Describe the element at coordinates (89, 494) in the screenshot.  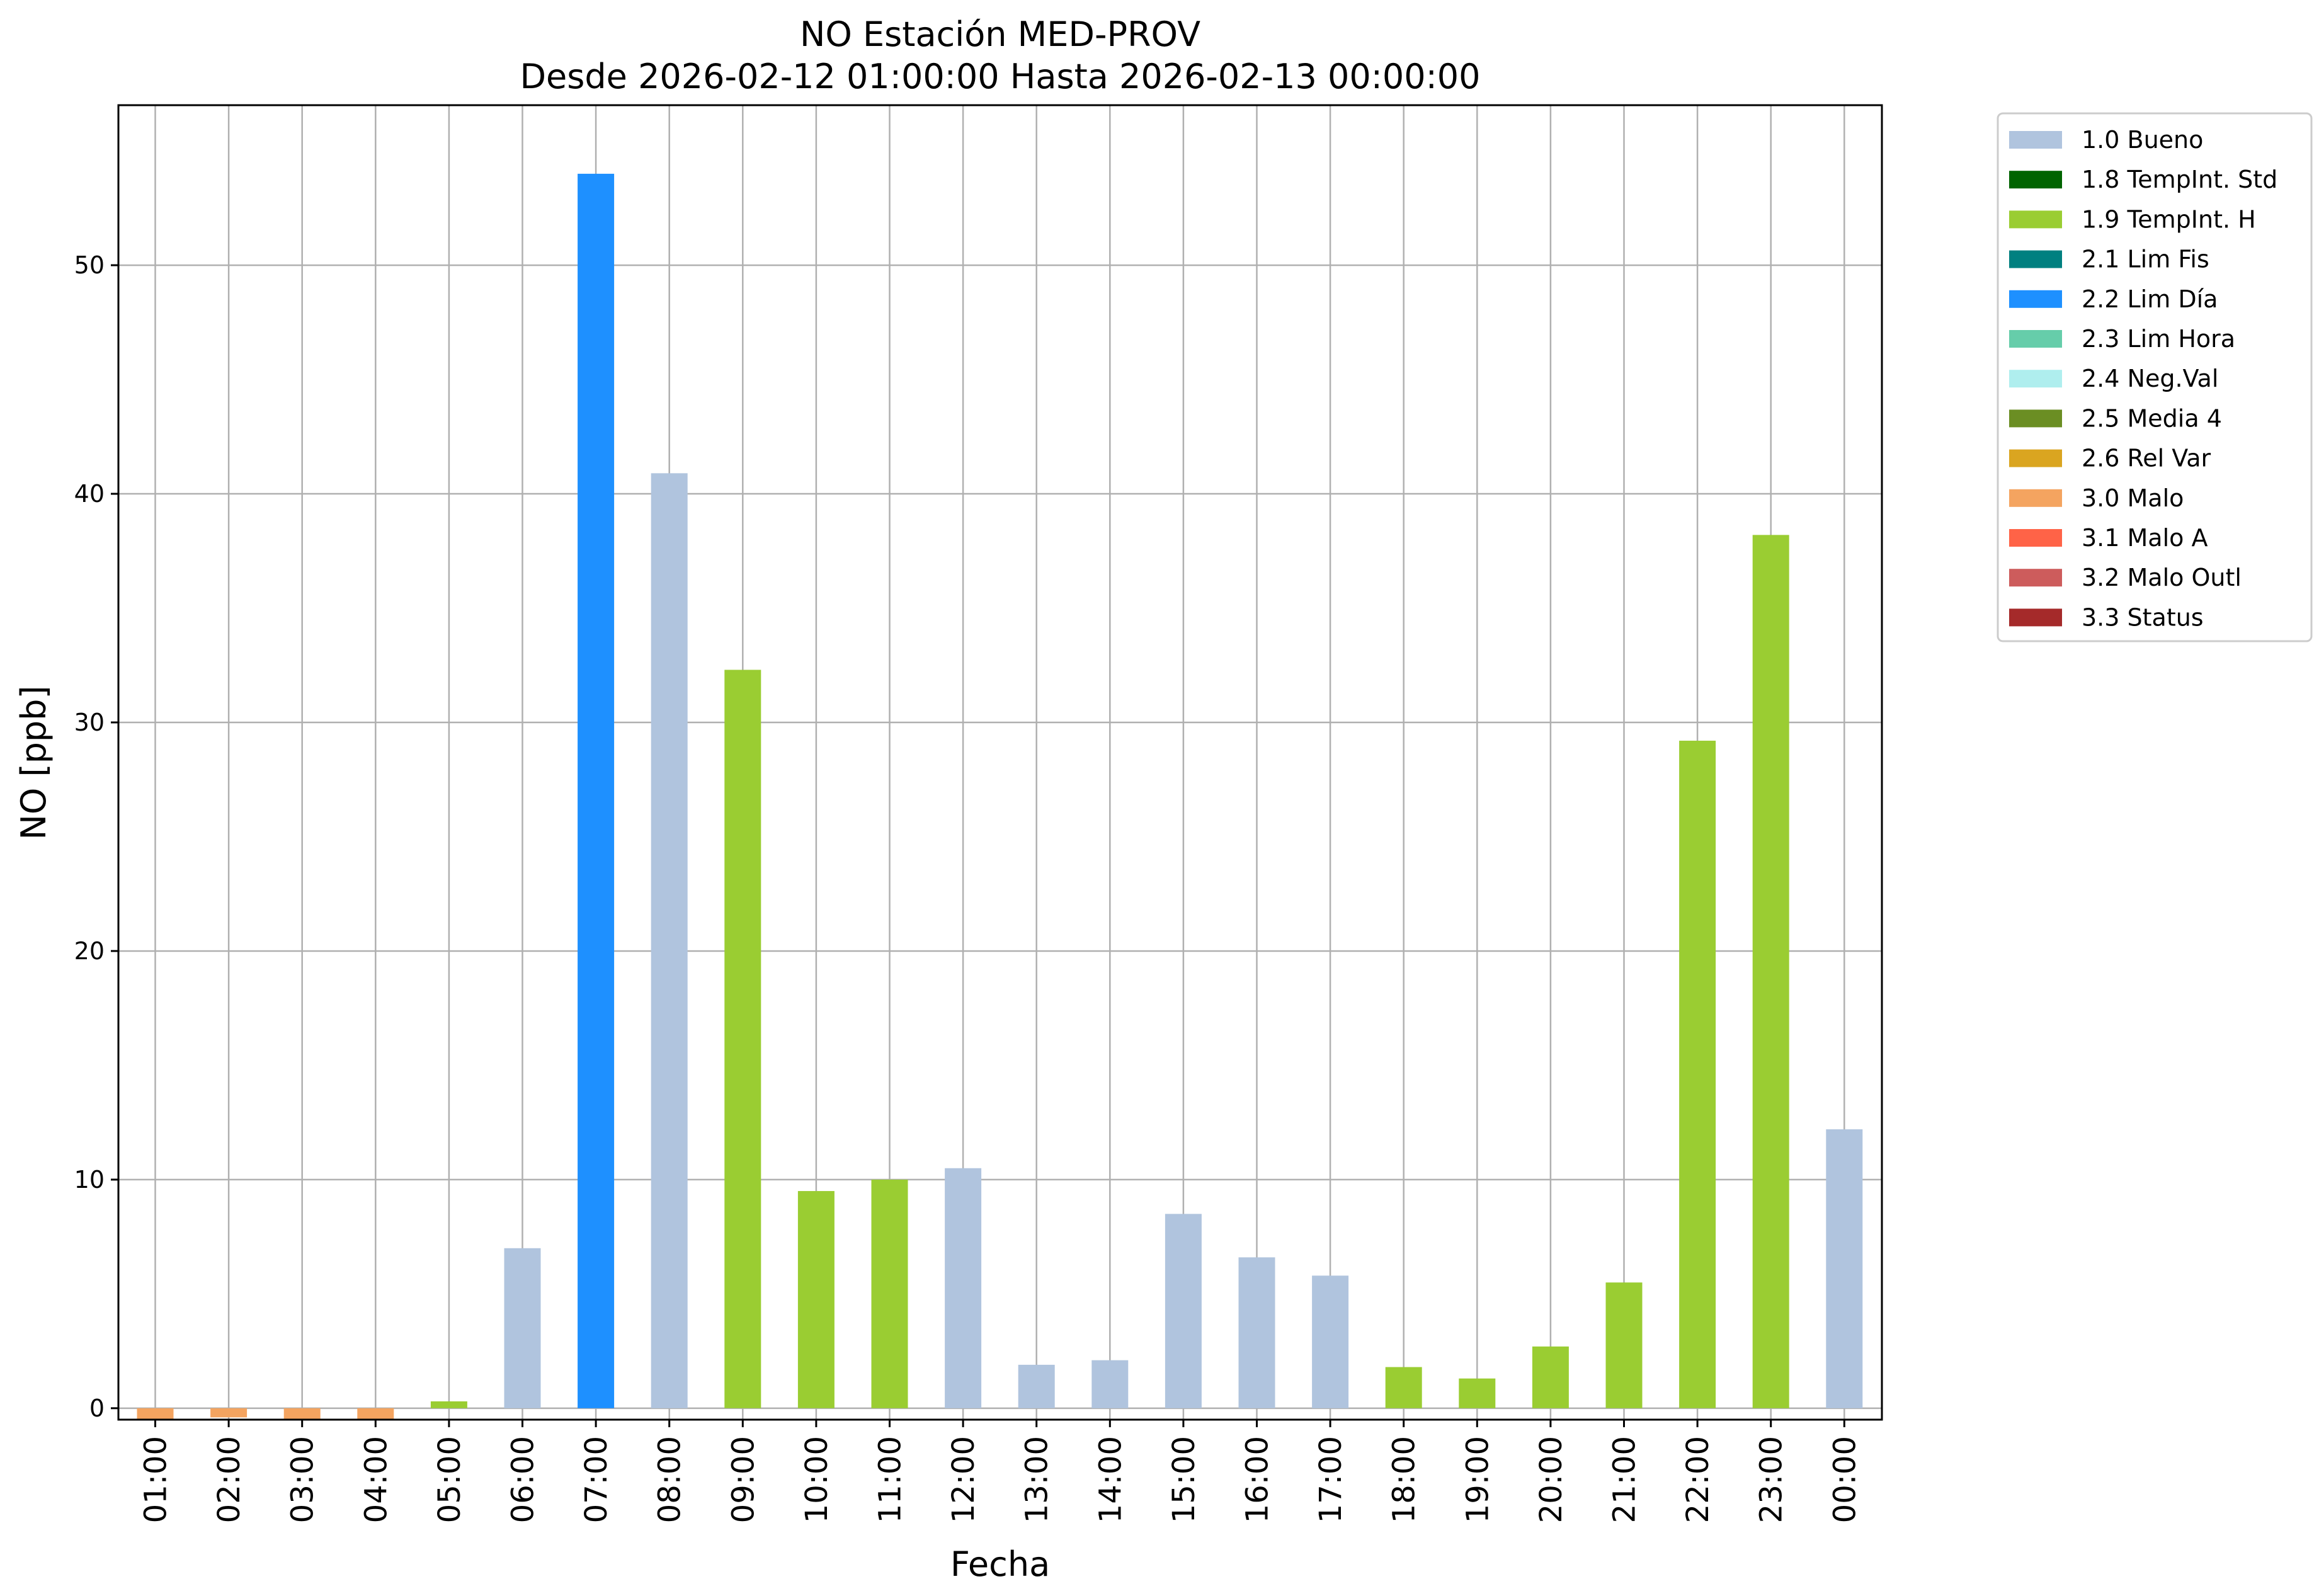
I see `y-tick-label: 40` at that location.